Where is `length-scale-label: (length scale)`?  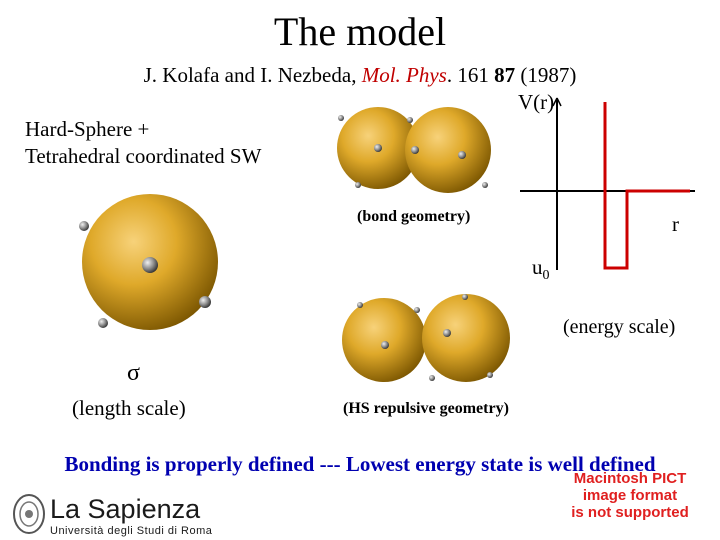
length-scale-label: (length scale) is located at coordinates (129, 408).